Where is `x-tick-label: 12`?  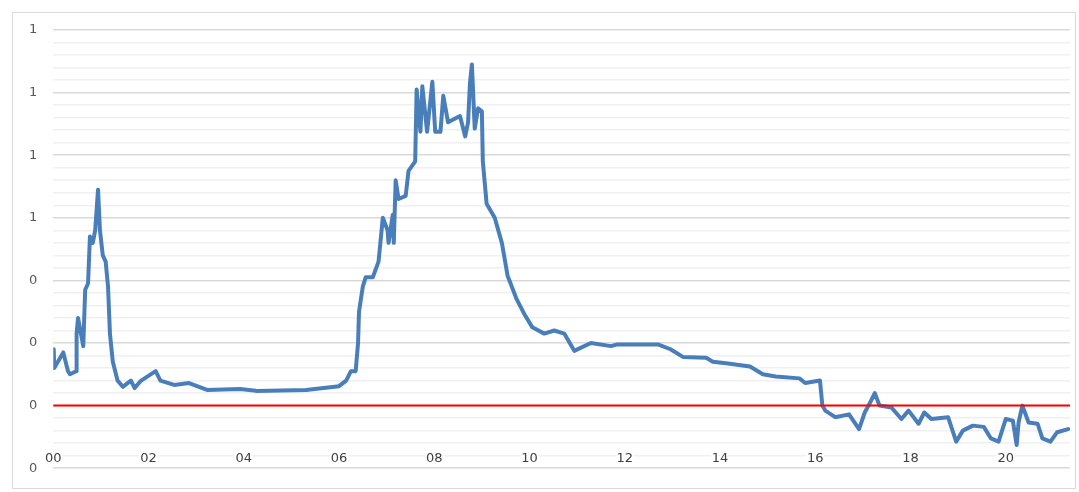 x-tick-label: 12 is located at coordinates (625, 457).